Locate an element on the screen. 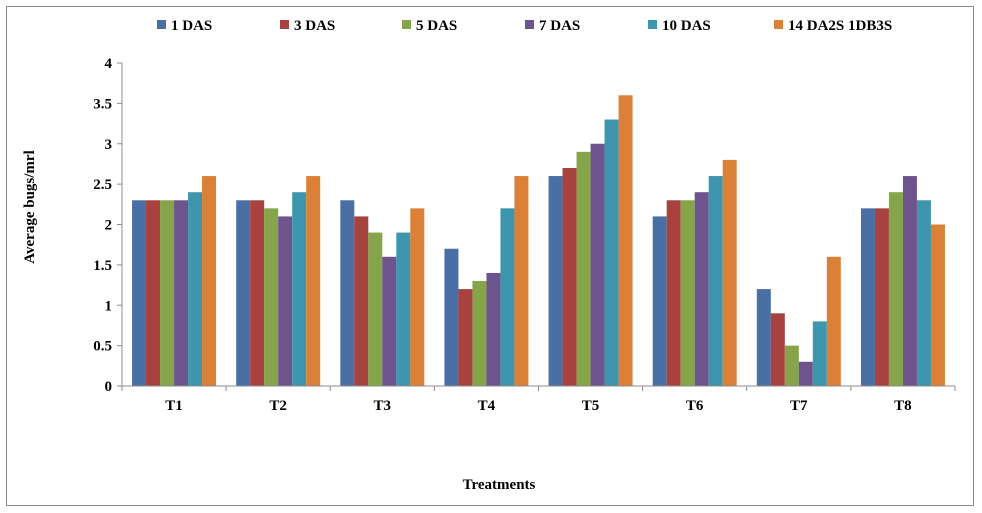  x-tick-label: T5 is located at coordinates (591, 406).